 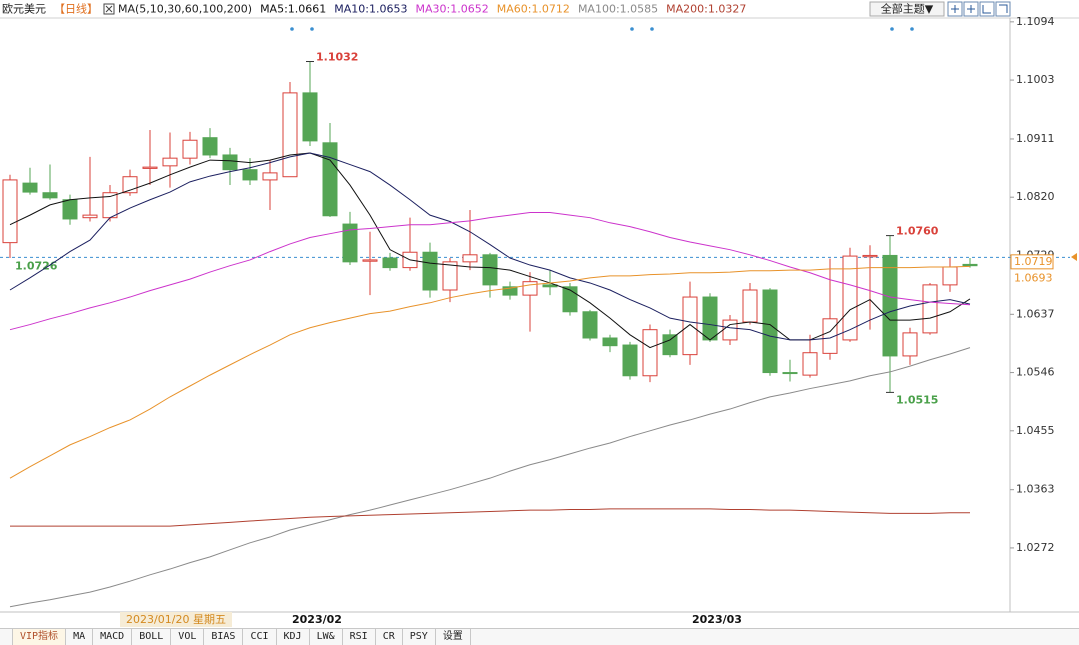 I want to click on toolbar: 全部主题▼, so click(x=940, y=9).